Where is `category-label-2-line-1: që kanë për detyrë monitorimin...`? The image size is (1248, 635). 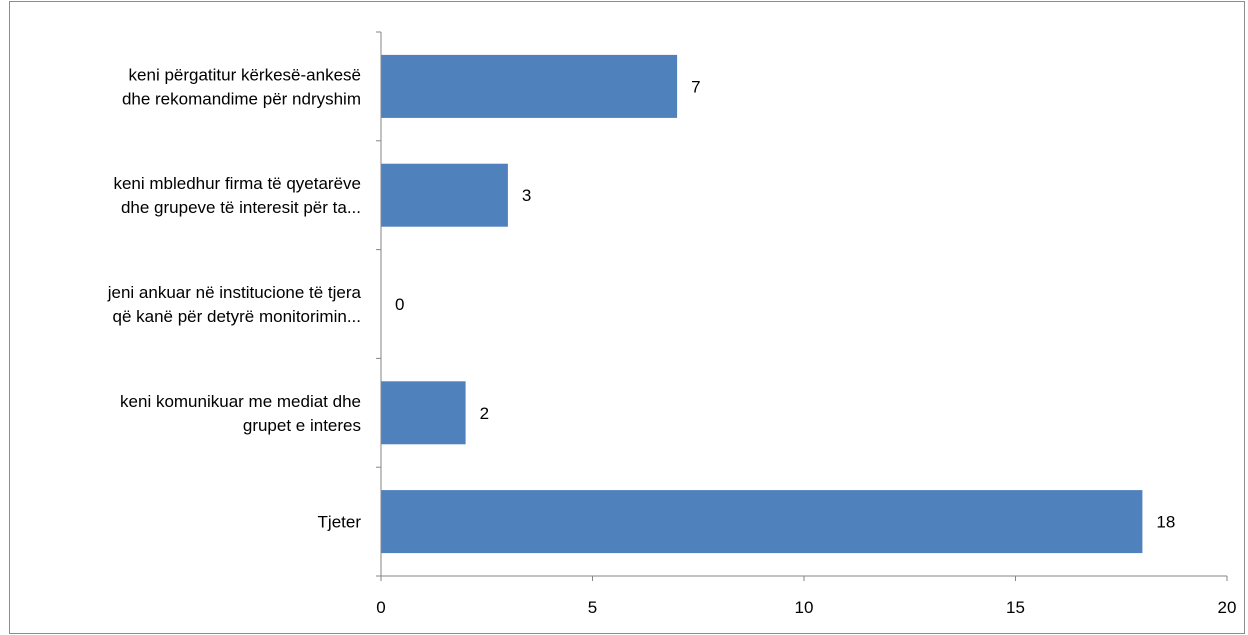
category-label-2-line-1: që kanë për detyrë monitorimin... is located at coordinates (236, 316).